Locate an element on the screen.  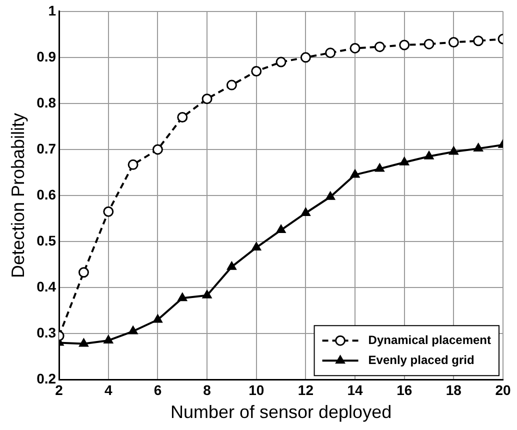
x-tick-label: 8 is located at coordinates (207, 390).